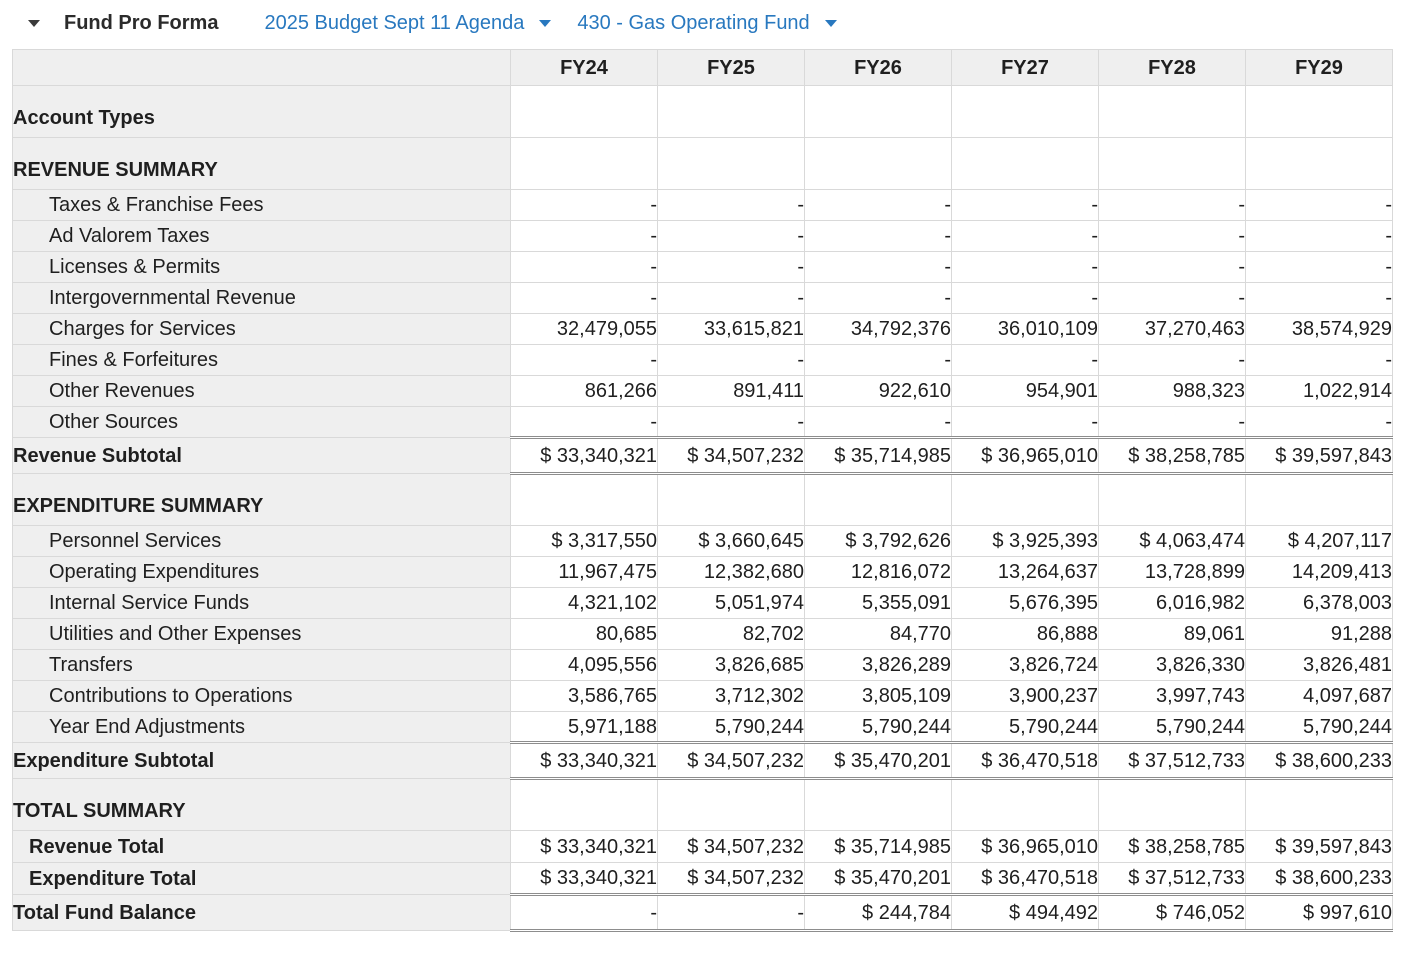 The width and height of the screenshot is (1414, 955). Describe the element at coordinates (261, 846) in the screenshot. I see `row-label: Revenue Total` at that location.